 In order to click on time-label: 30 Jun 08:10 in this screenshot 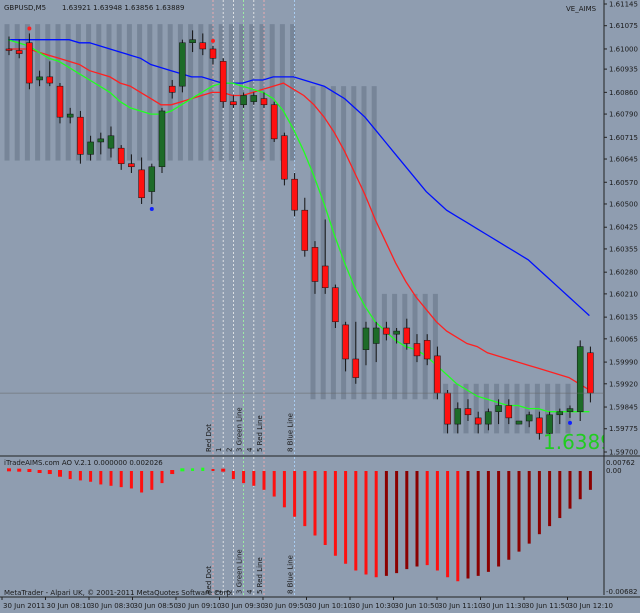, I will do `click(69, 606)`.